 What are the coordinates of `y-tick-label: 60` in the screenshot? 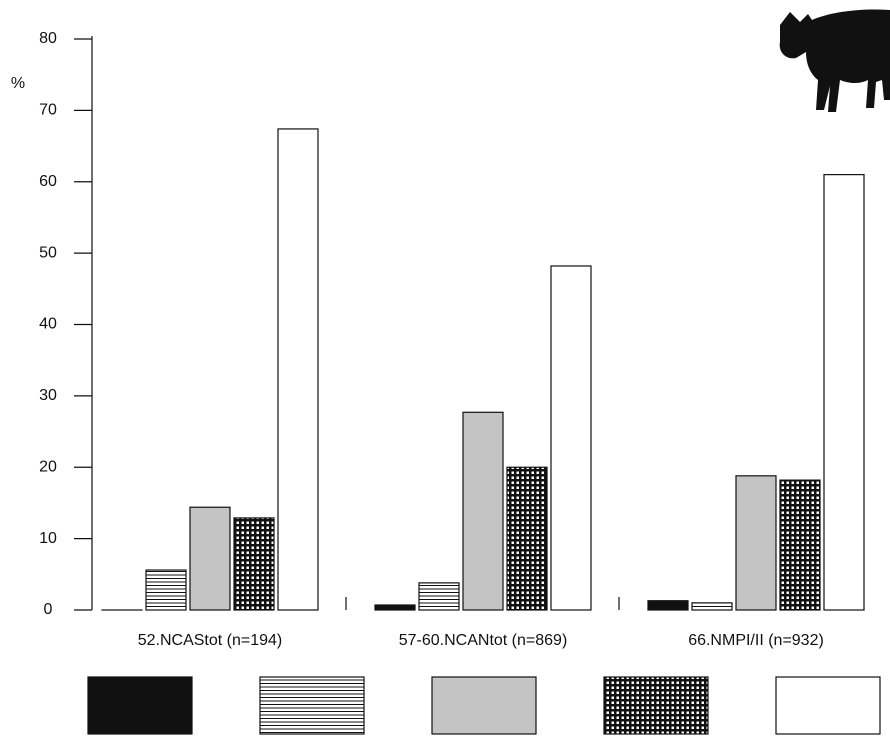 It's located at (48, 181).